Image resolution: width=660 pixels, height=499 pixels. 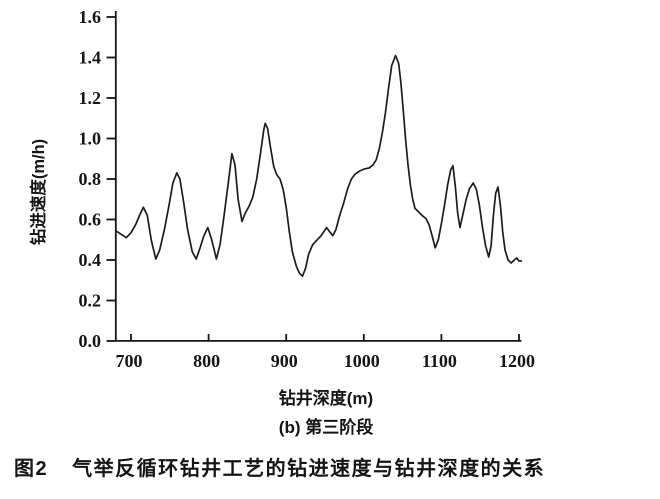 I want to click on x-axis-ticks: 700 800 900 1000 1100 1200, so click(x=325, y=352).